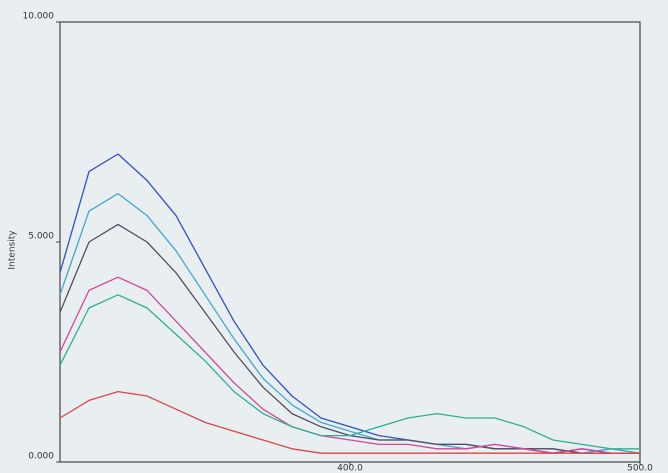 This screenshot has width=668, height=473. I want to click on x-tick-label: 500.0, so click(640, 468).